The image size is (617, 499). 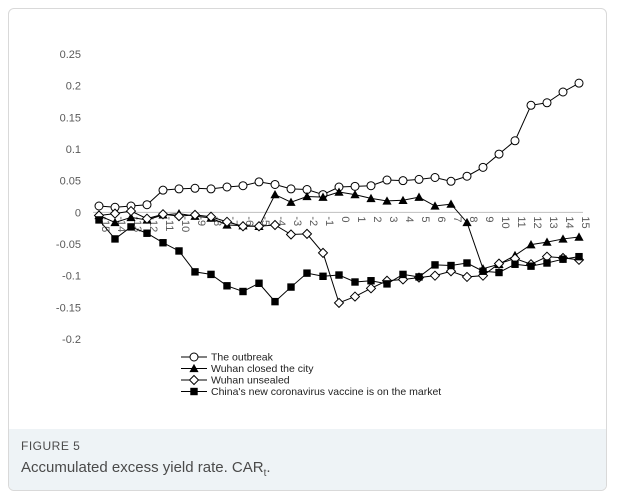 What do you see at coordinates (70, 118) in the screenshot?
I see `y-tick-label: 0.15` at bounding box center [70, 118].